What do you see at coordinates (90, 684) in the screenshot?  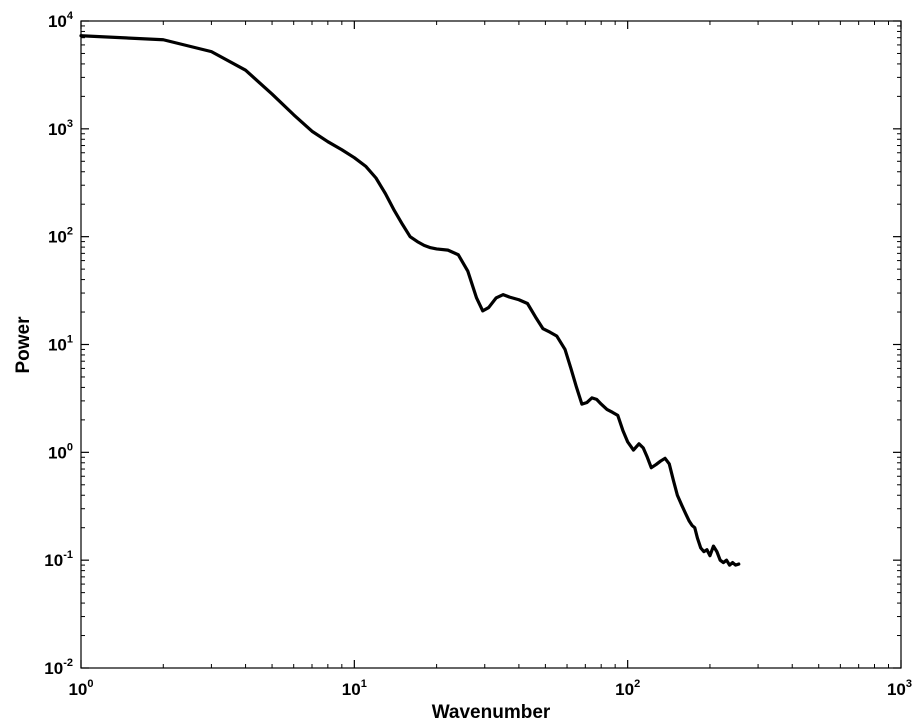 I see `x-tick-label-exponent: 0` at bounding box center [90, 684].